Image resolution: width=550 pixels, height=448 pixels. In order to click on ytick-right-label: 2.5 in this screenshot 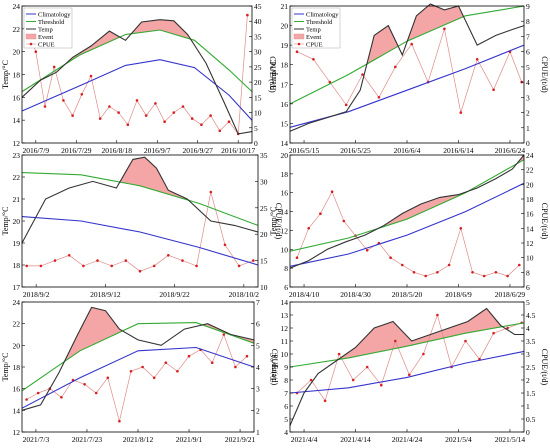, I will do `click(531, 367)`.